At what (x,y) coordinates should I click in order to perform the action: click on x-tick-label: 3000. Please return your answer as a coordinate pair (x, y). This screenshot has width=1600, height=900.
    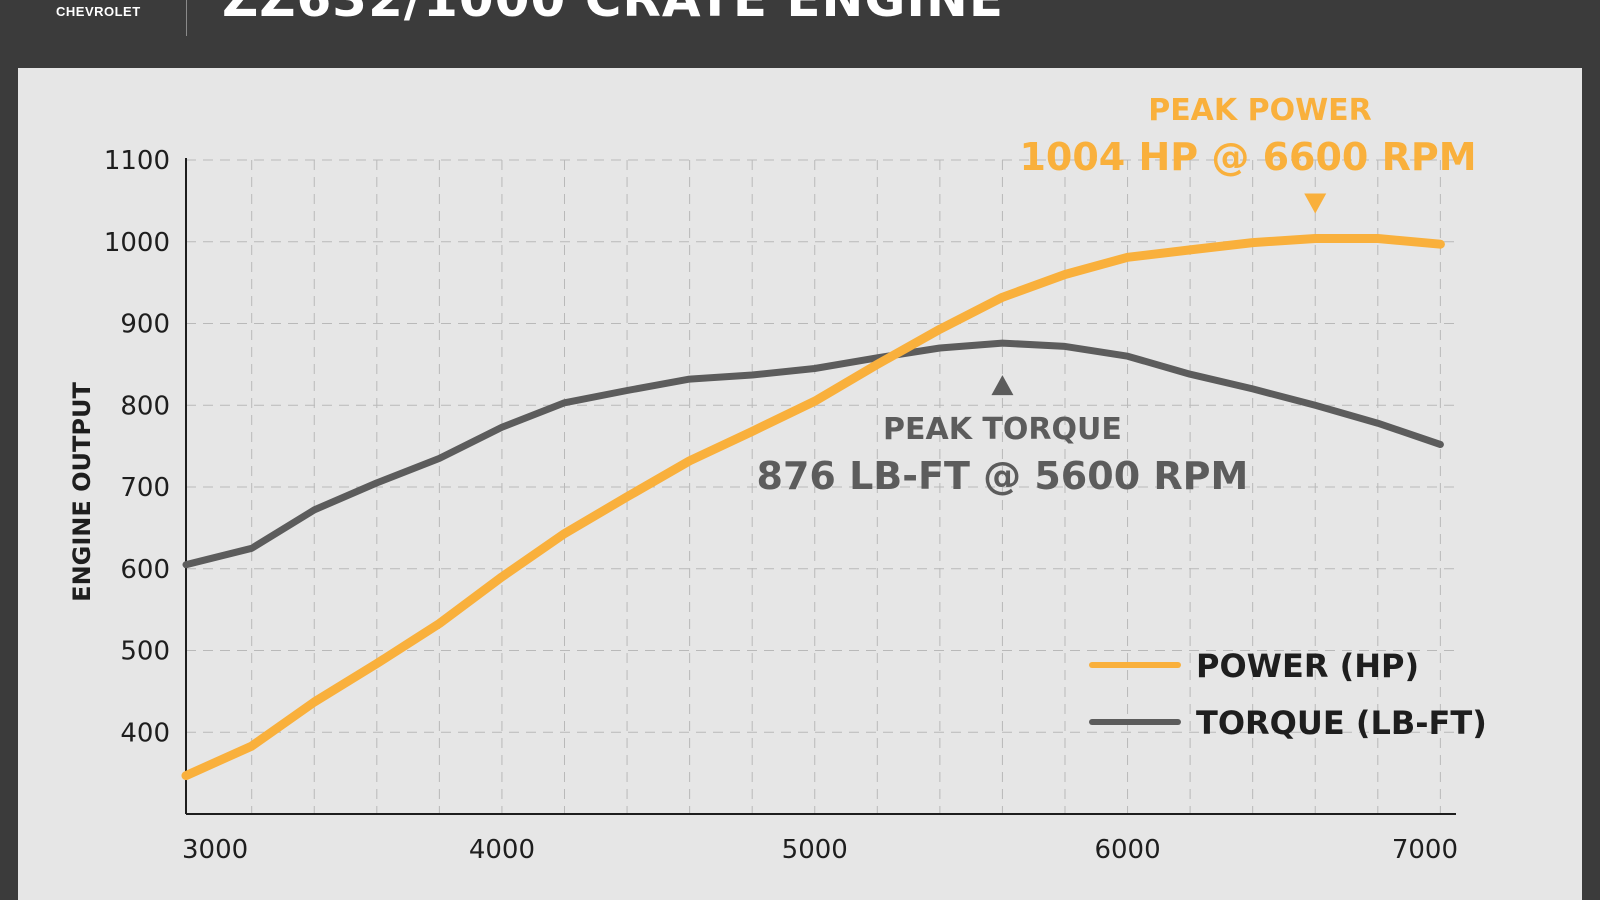
    Looking at the image, I should click on (215, 850).